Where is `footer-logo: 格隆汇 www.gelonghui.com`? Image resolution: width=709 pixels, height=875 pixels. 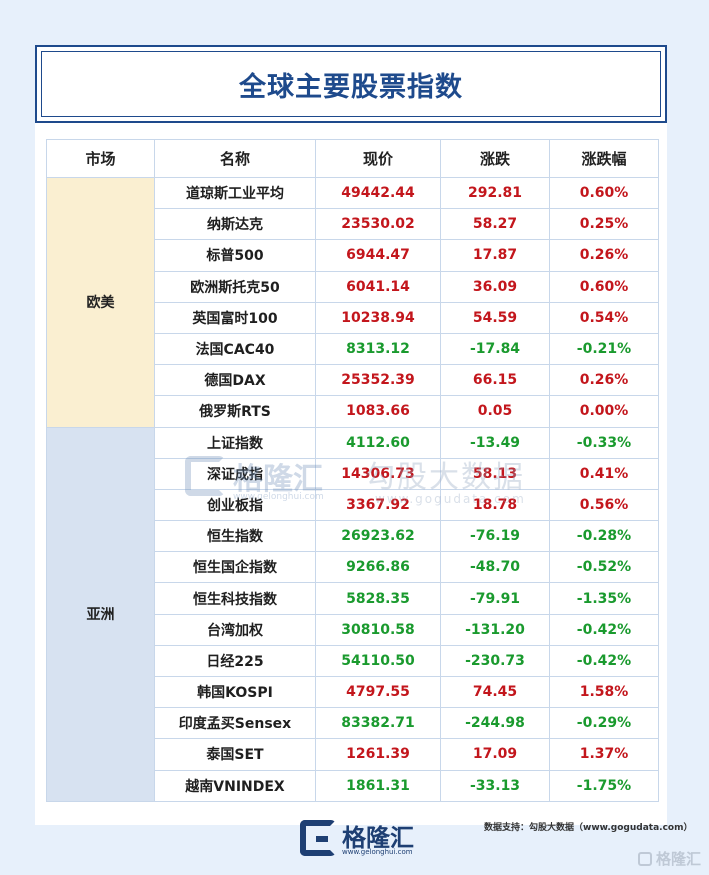
footer-logo: 格隆汇 www.gelonghui.com is located at coordinates (360, 838).